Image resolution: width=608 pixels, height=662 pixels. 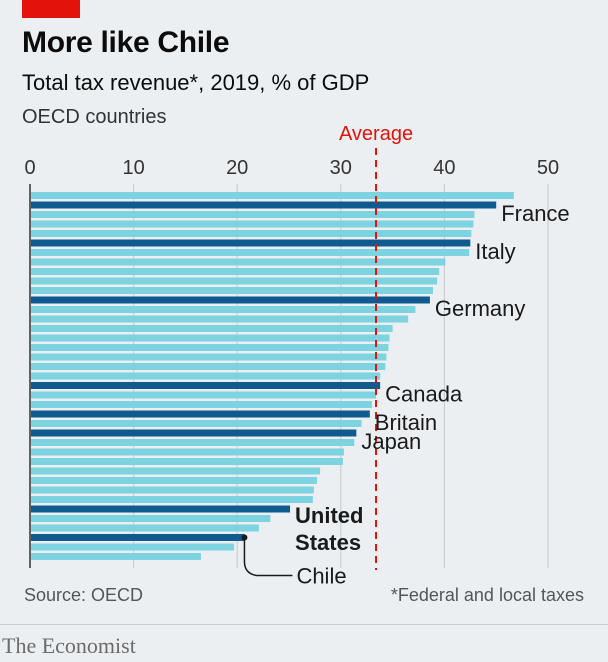 I want to click on x-tick-label: 0, so click(x=29, y=168).